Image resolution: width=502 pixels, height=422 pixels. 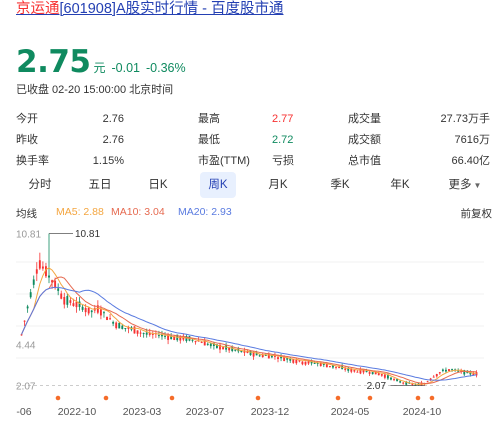 I want to click on page-title-link: 京运通[601908]A股实时行情 - 百度股市通, so click(x=150, y=9).